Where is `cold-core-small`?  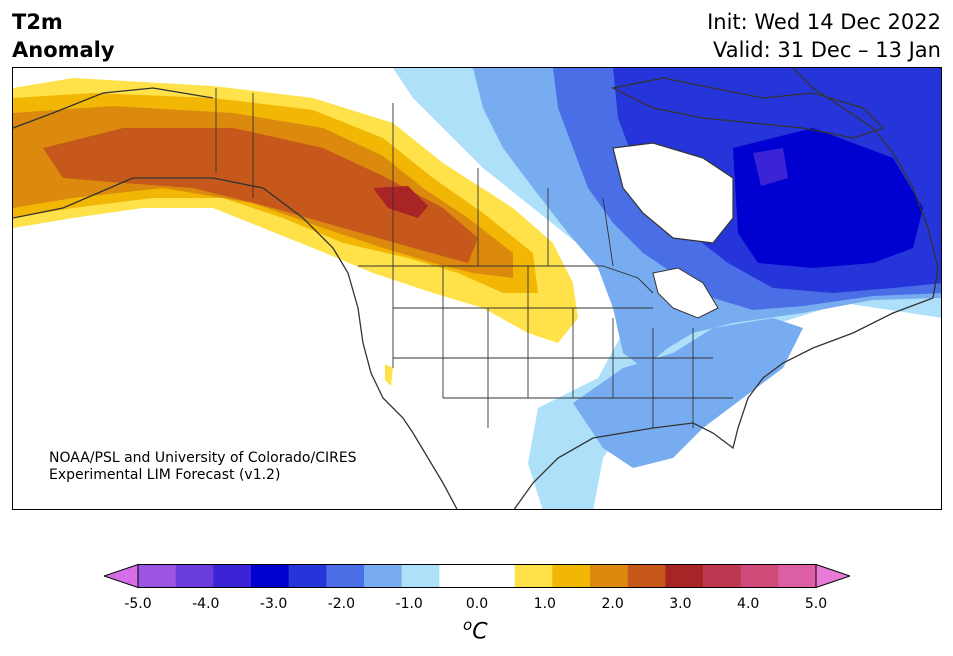
cold-core-small is located at coordinates (770, 167).